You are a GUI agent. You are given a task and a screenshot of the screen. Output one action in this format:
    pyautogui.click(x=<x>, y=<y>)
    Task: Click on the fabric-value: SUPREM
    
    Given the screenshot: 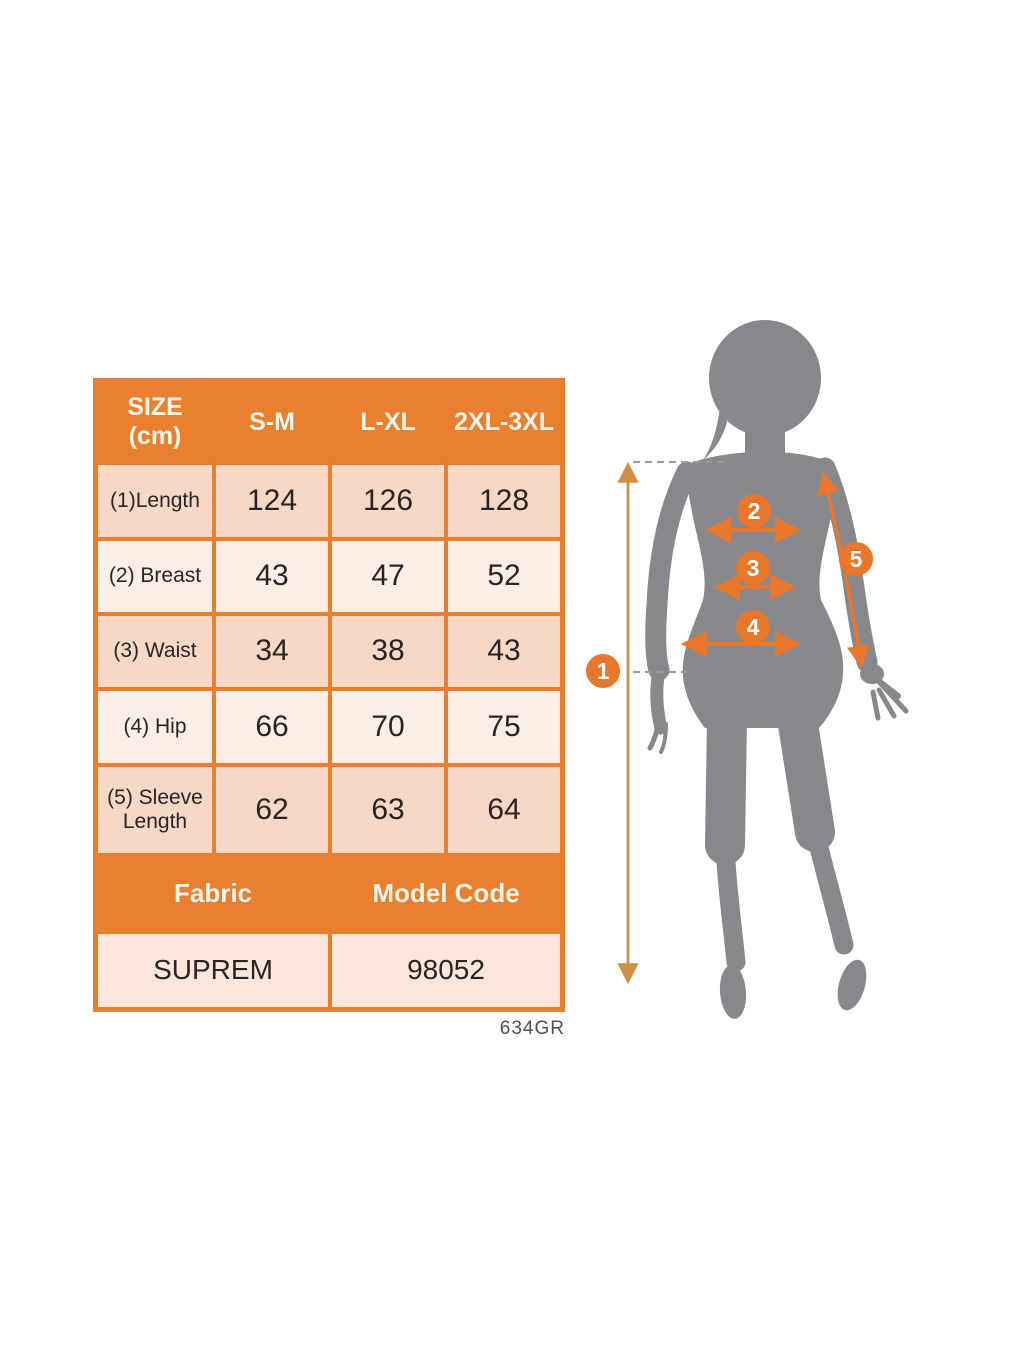 What is the action you would take?
    pyautogui.click(x=213, y=970)
    